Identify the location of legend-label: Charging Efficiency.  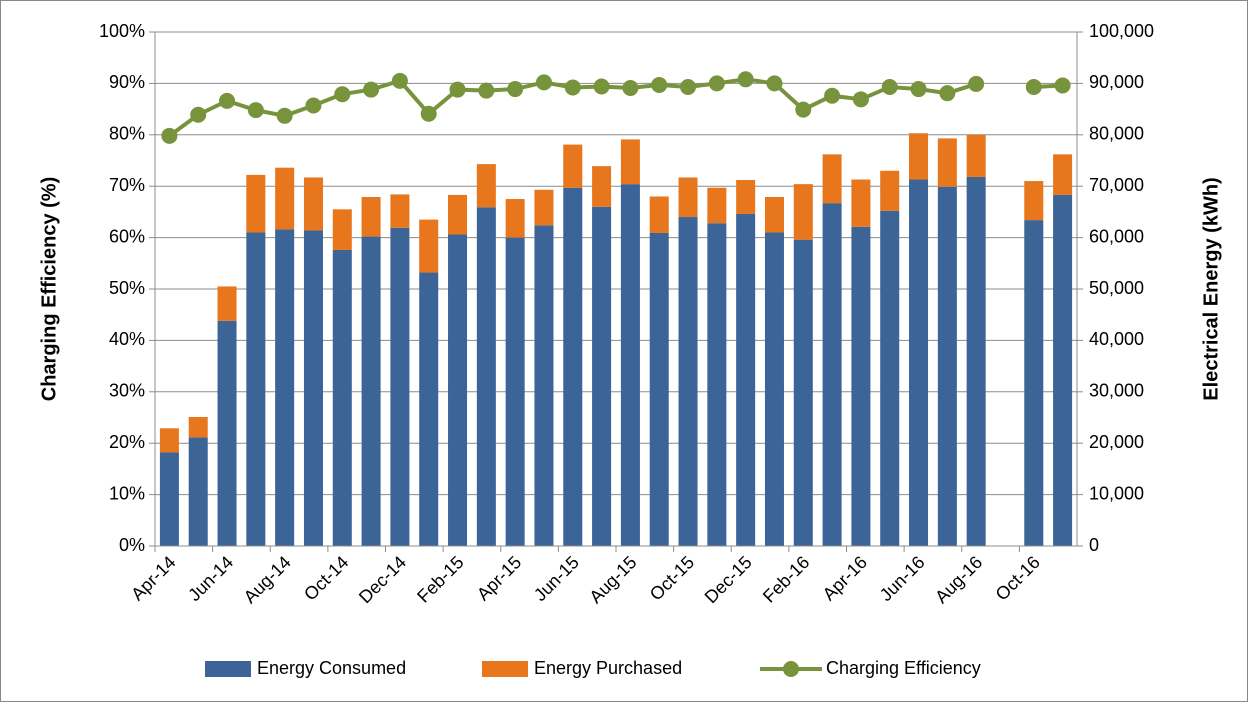
(903, 668).